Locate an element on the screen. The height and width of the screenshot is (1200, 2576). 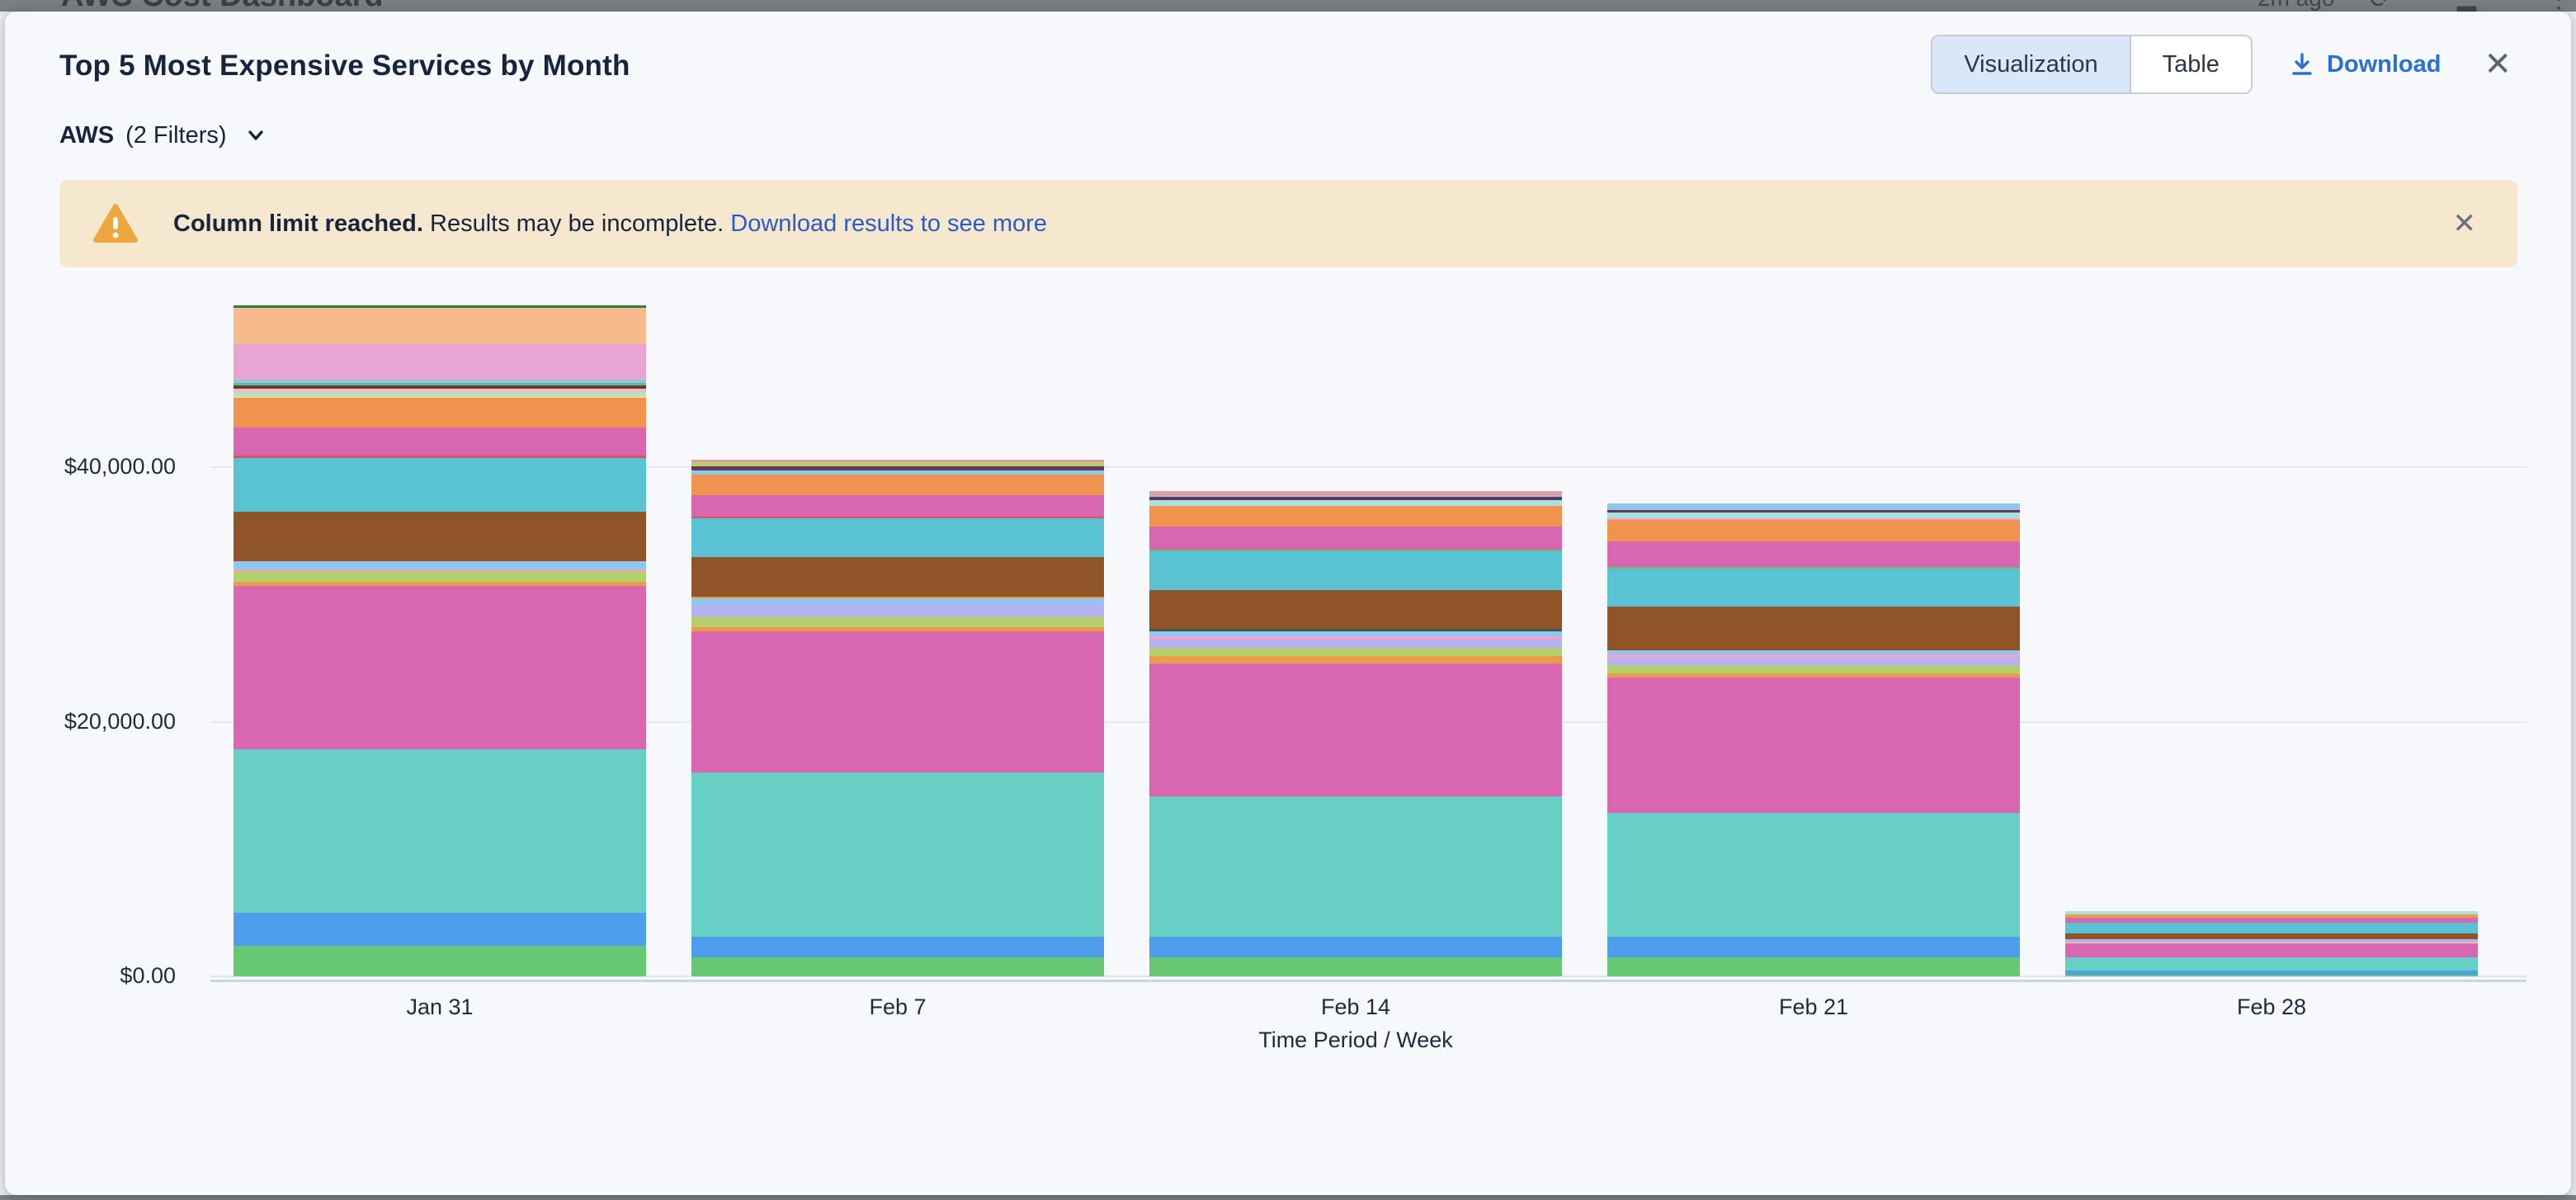
banner-download-link: Download results to see more is located at coordinates (888, 223).